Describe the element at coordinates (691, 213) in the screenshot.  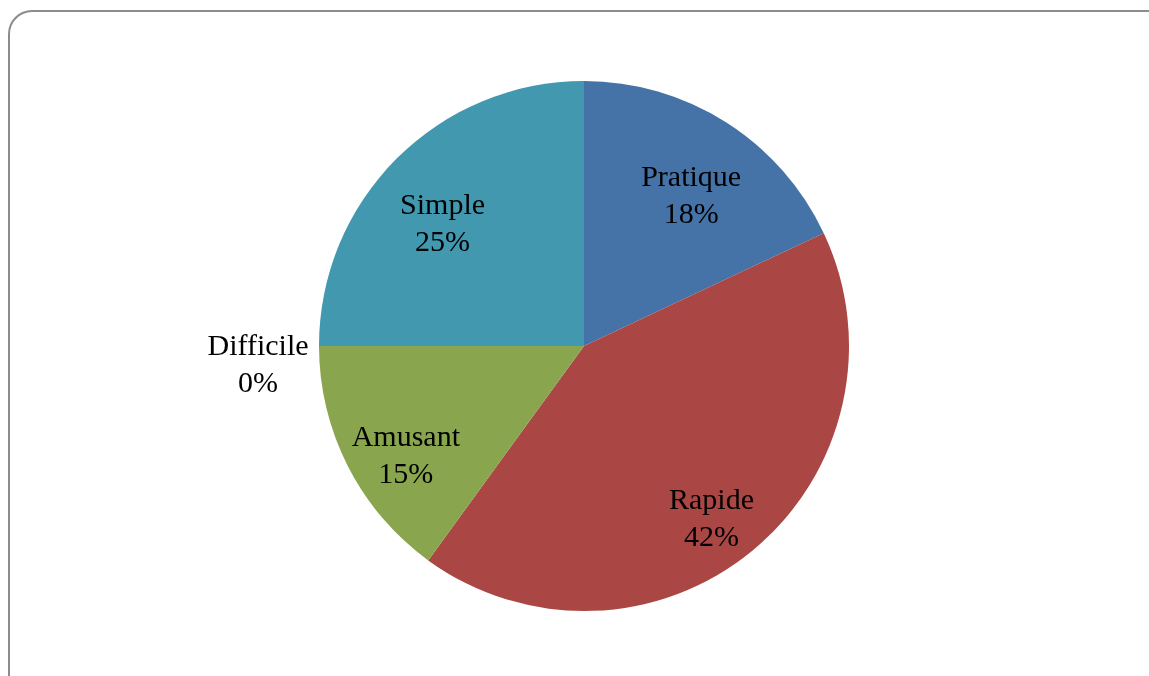
I see `data-label: 18%` at that location.